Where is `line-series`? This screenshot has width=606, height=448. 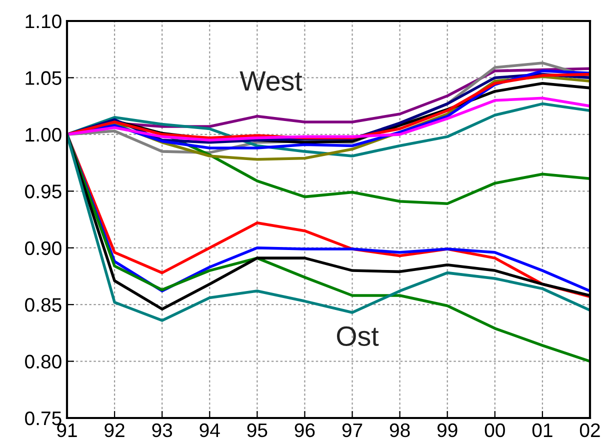 line-series is located at coordinates (328, 119).